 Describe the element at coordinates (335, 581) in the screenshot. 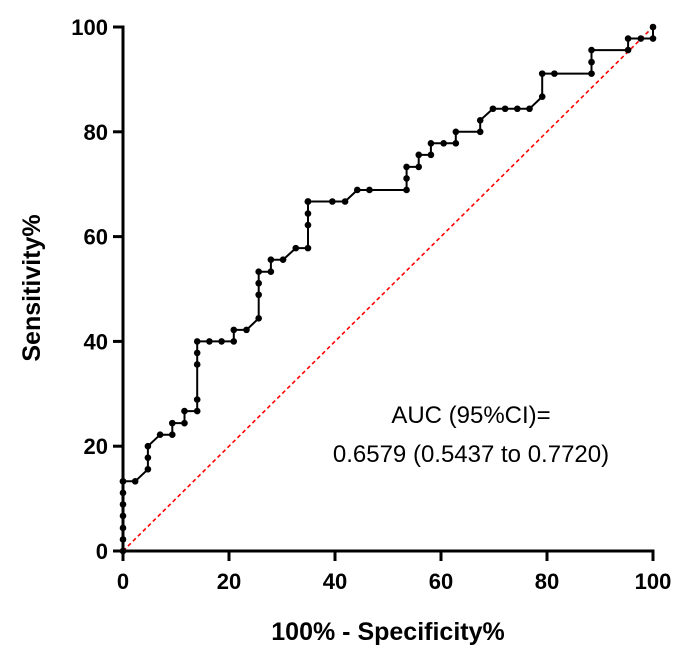

I see `x-tick-label: 40` at that location.